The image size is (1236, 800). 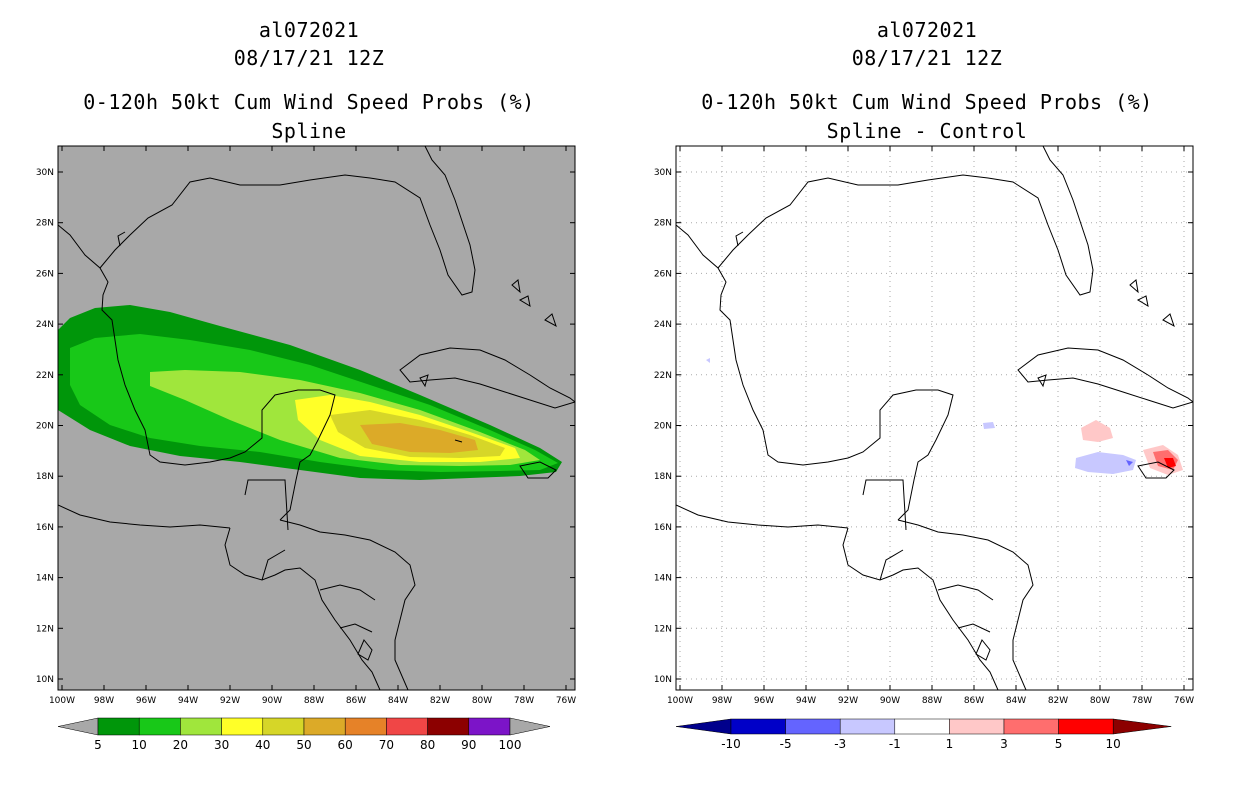 I want to click on colorbar-label: 50, so click(x=303, y=745).